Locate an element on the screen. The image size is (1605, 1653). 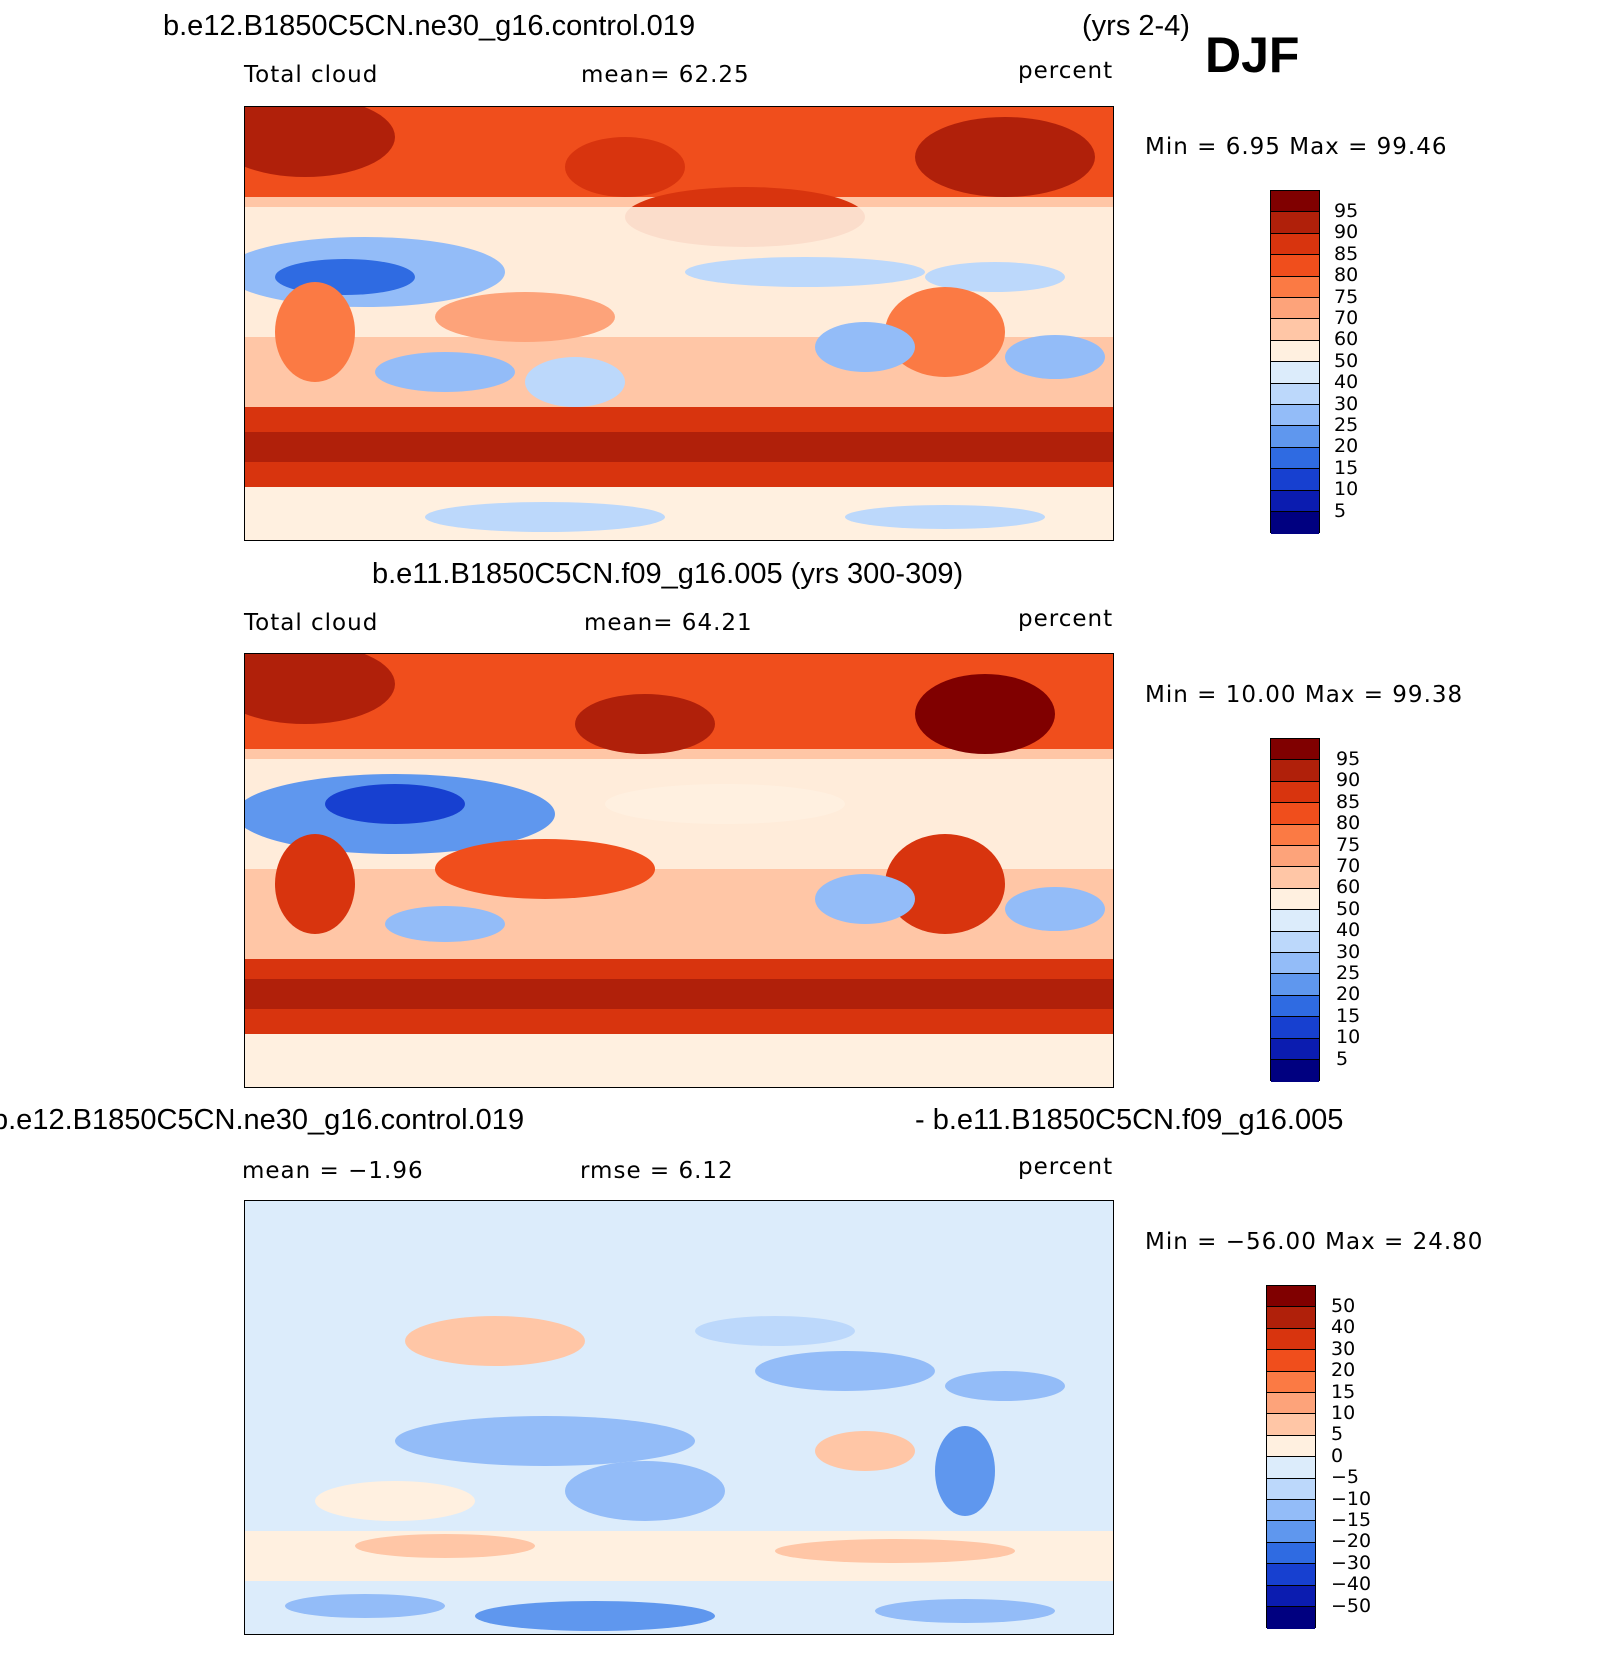
colorbar-label: 70 is located at coordinates (1348, 866).